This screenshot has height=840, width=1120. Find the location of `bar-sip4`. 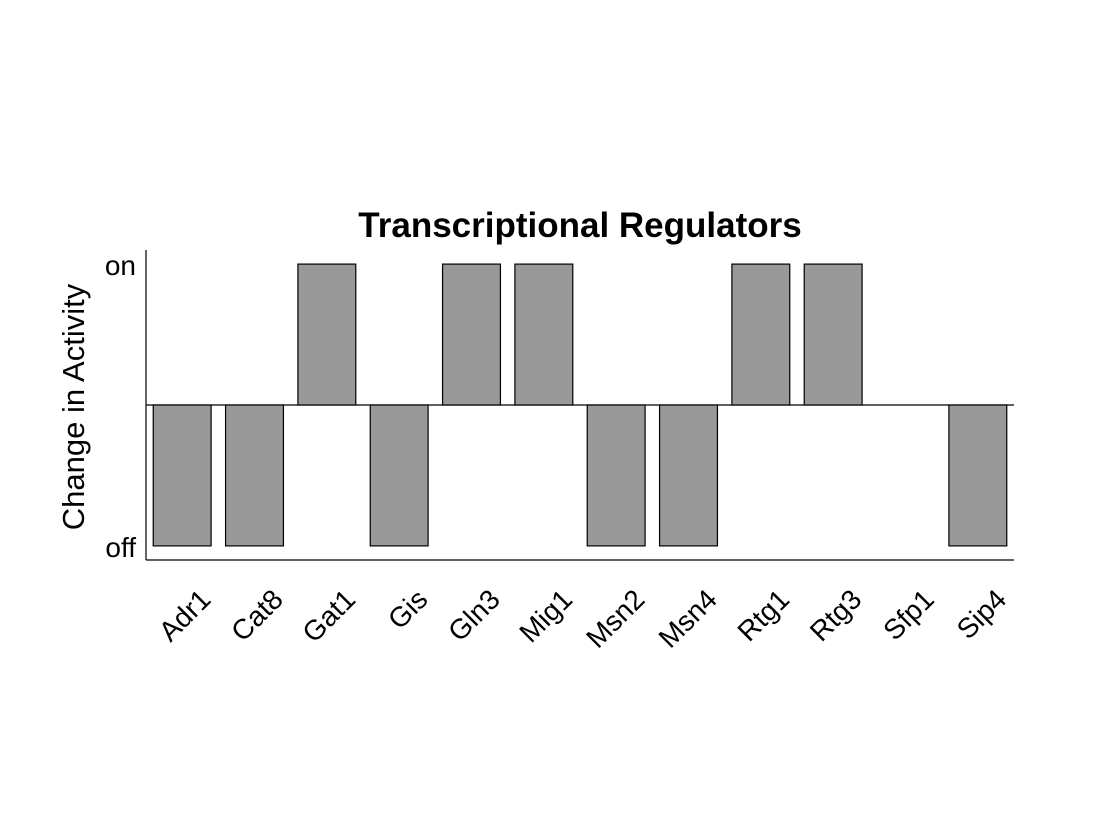

bar-sip4 is located at coordinates (978, 475).